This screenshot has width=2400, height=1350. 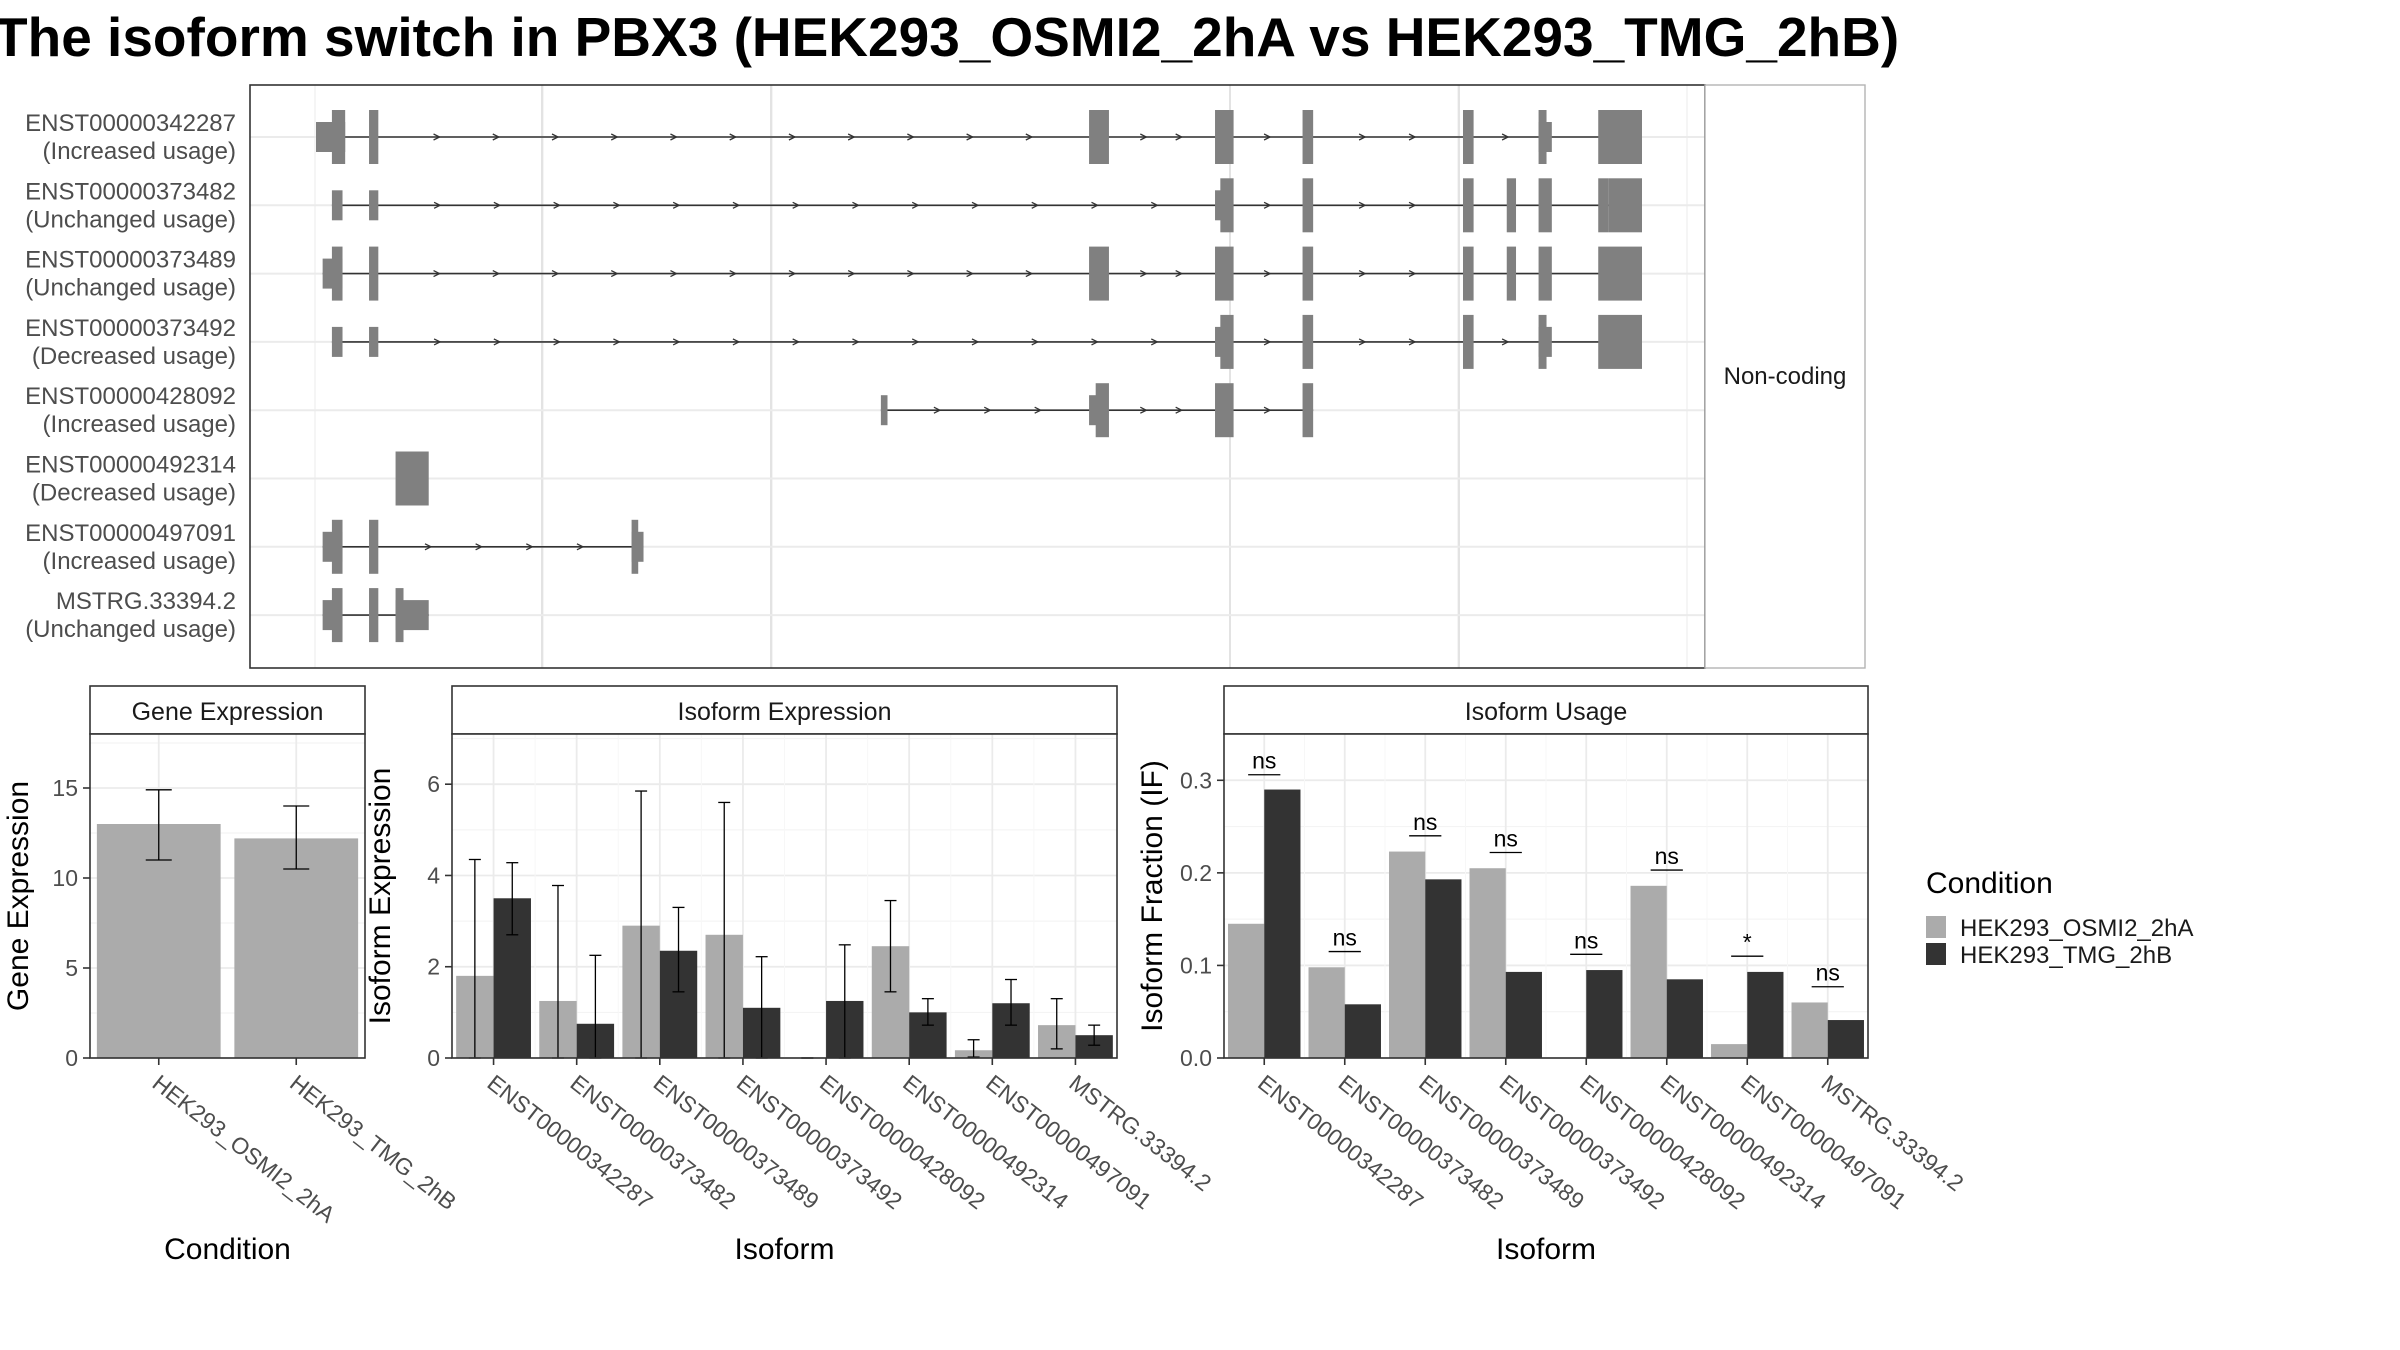 What do you see at coordinates (433, 784) in the screenshot?
I see `isoform-expression-y-tick-label: 6` at bounding box center [433, 784].